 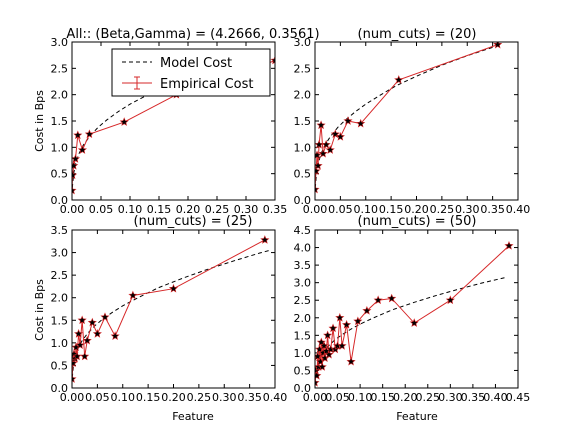 I want to click on legend-empirical-label: Empirical Cost, so click(x=206, y=84).